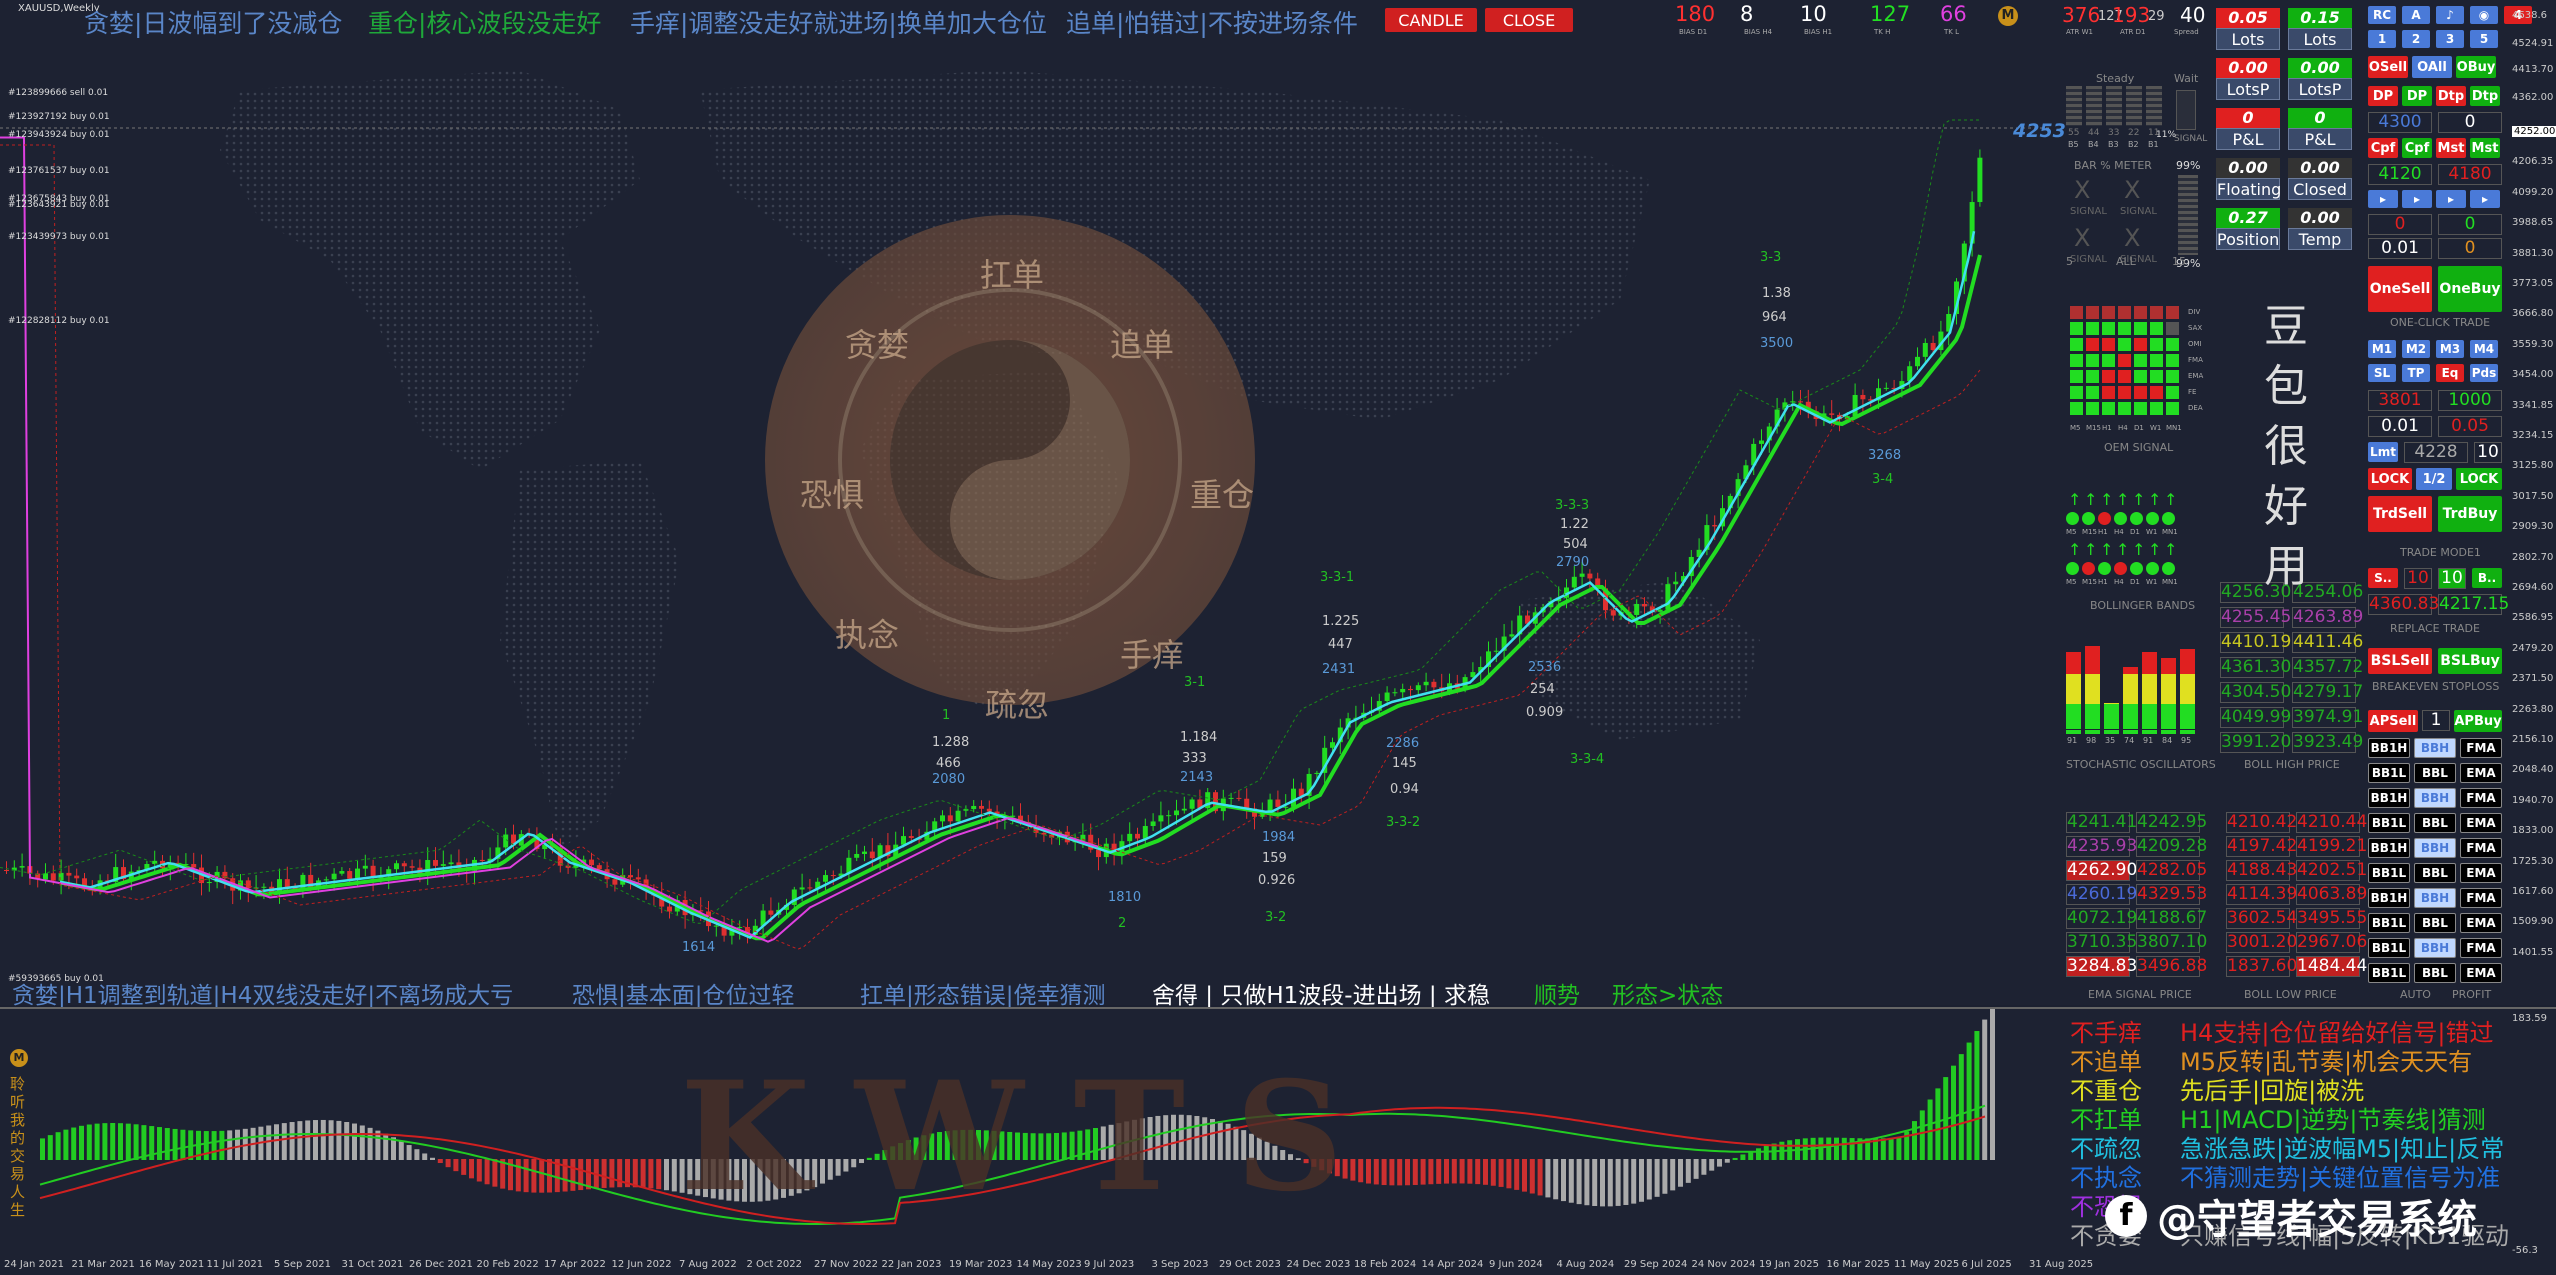  What do you see at coordinates (2484, 15) in the screenshot?
I see `top-tool-button: ◉` at bounding box center [2484, 15].